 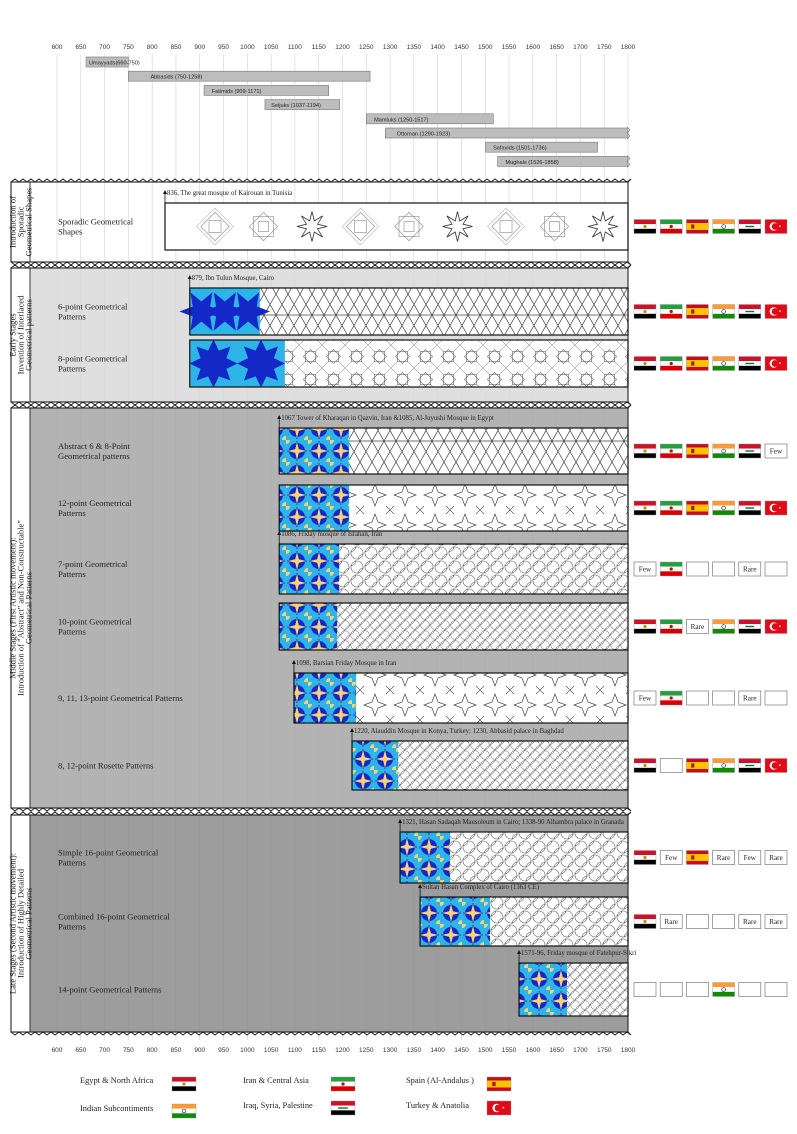 What do you see at coordinates (21, 334) in the screenshot?
I see `stage-label-line: Invention of Interlaced` at bounding box center [21, 334].